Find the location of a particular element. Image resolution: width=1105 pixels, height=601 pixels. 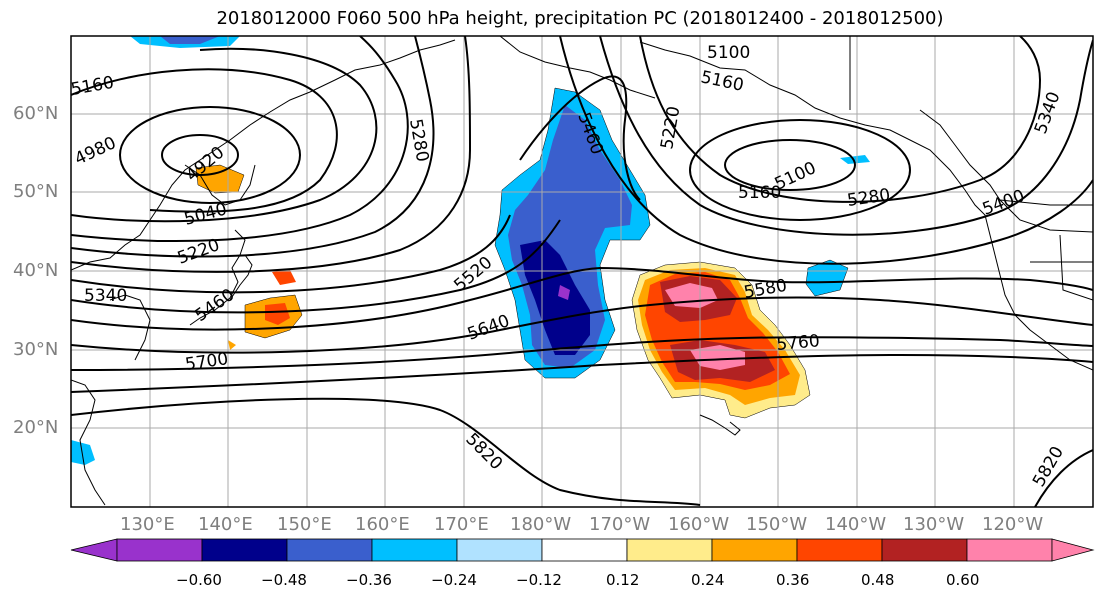

colorbar-tick-label: −0.36 is located at coordinates (369, 580).